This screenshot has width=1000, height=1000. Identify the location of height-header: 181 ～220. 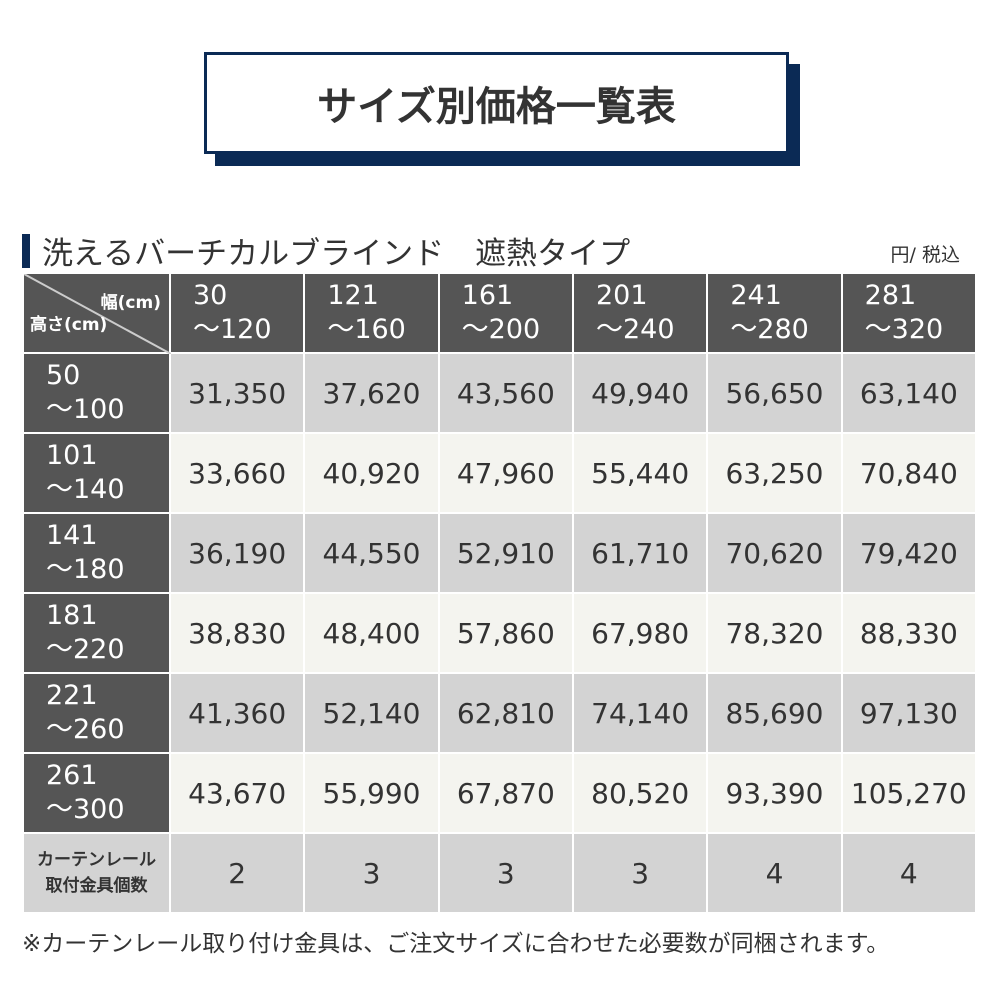
(96, 633).